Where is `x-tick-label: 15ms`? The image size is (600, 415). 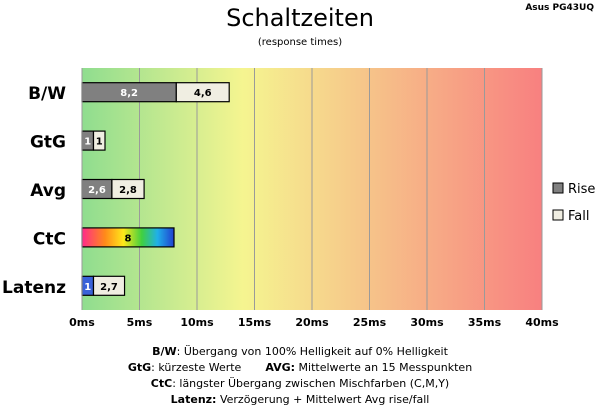
x-tick-label: 15ms is located at coordinates (255, 322).